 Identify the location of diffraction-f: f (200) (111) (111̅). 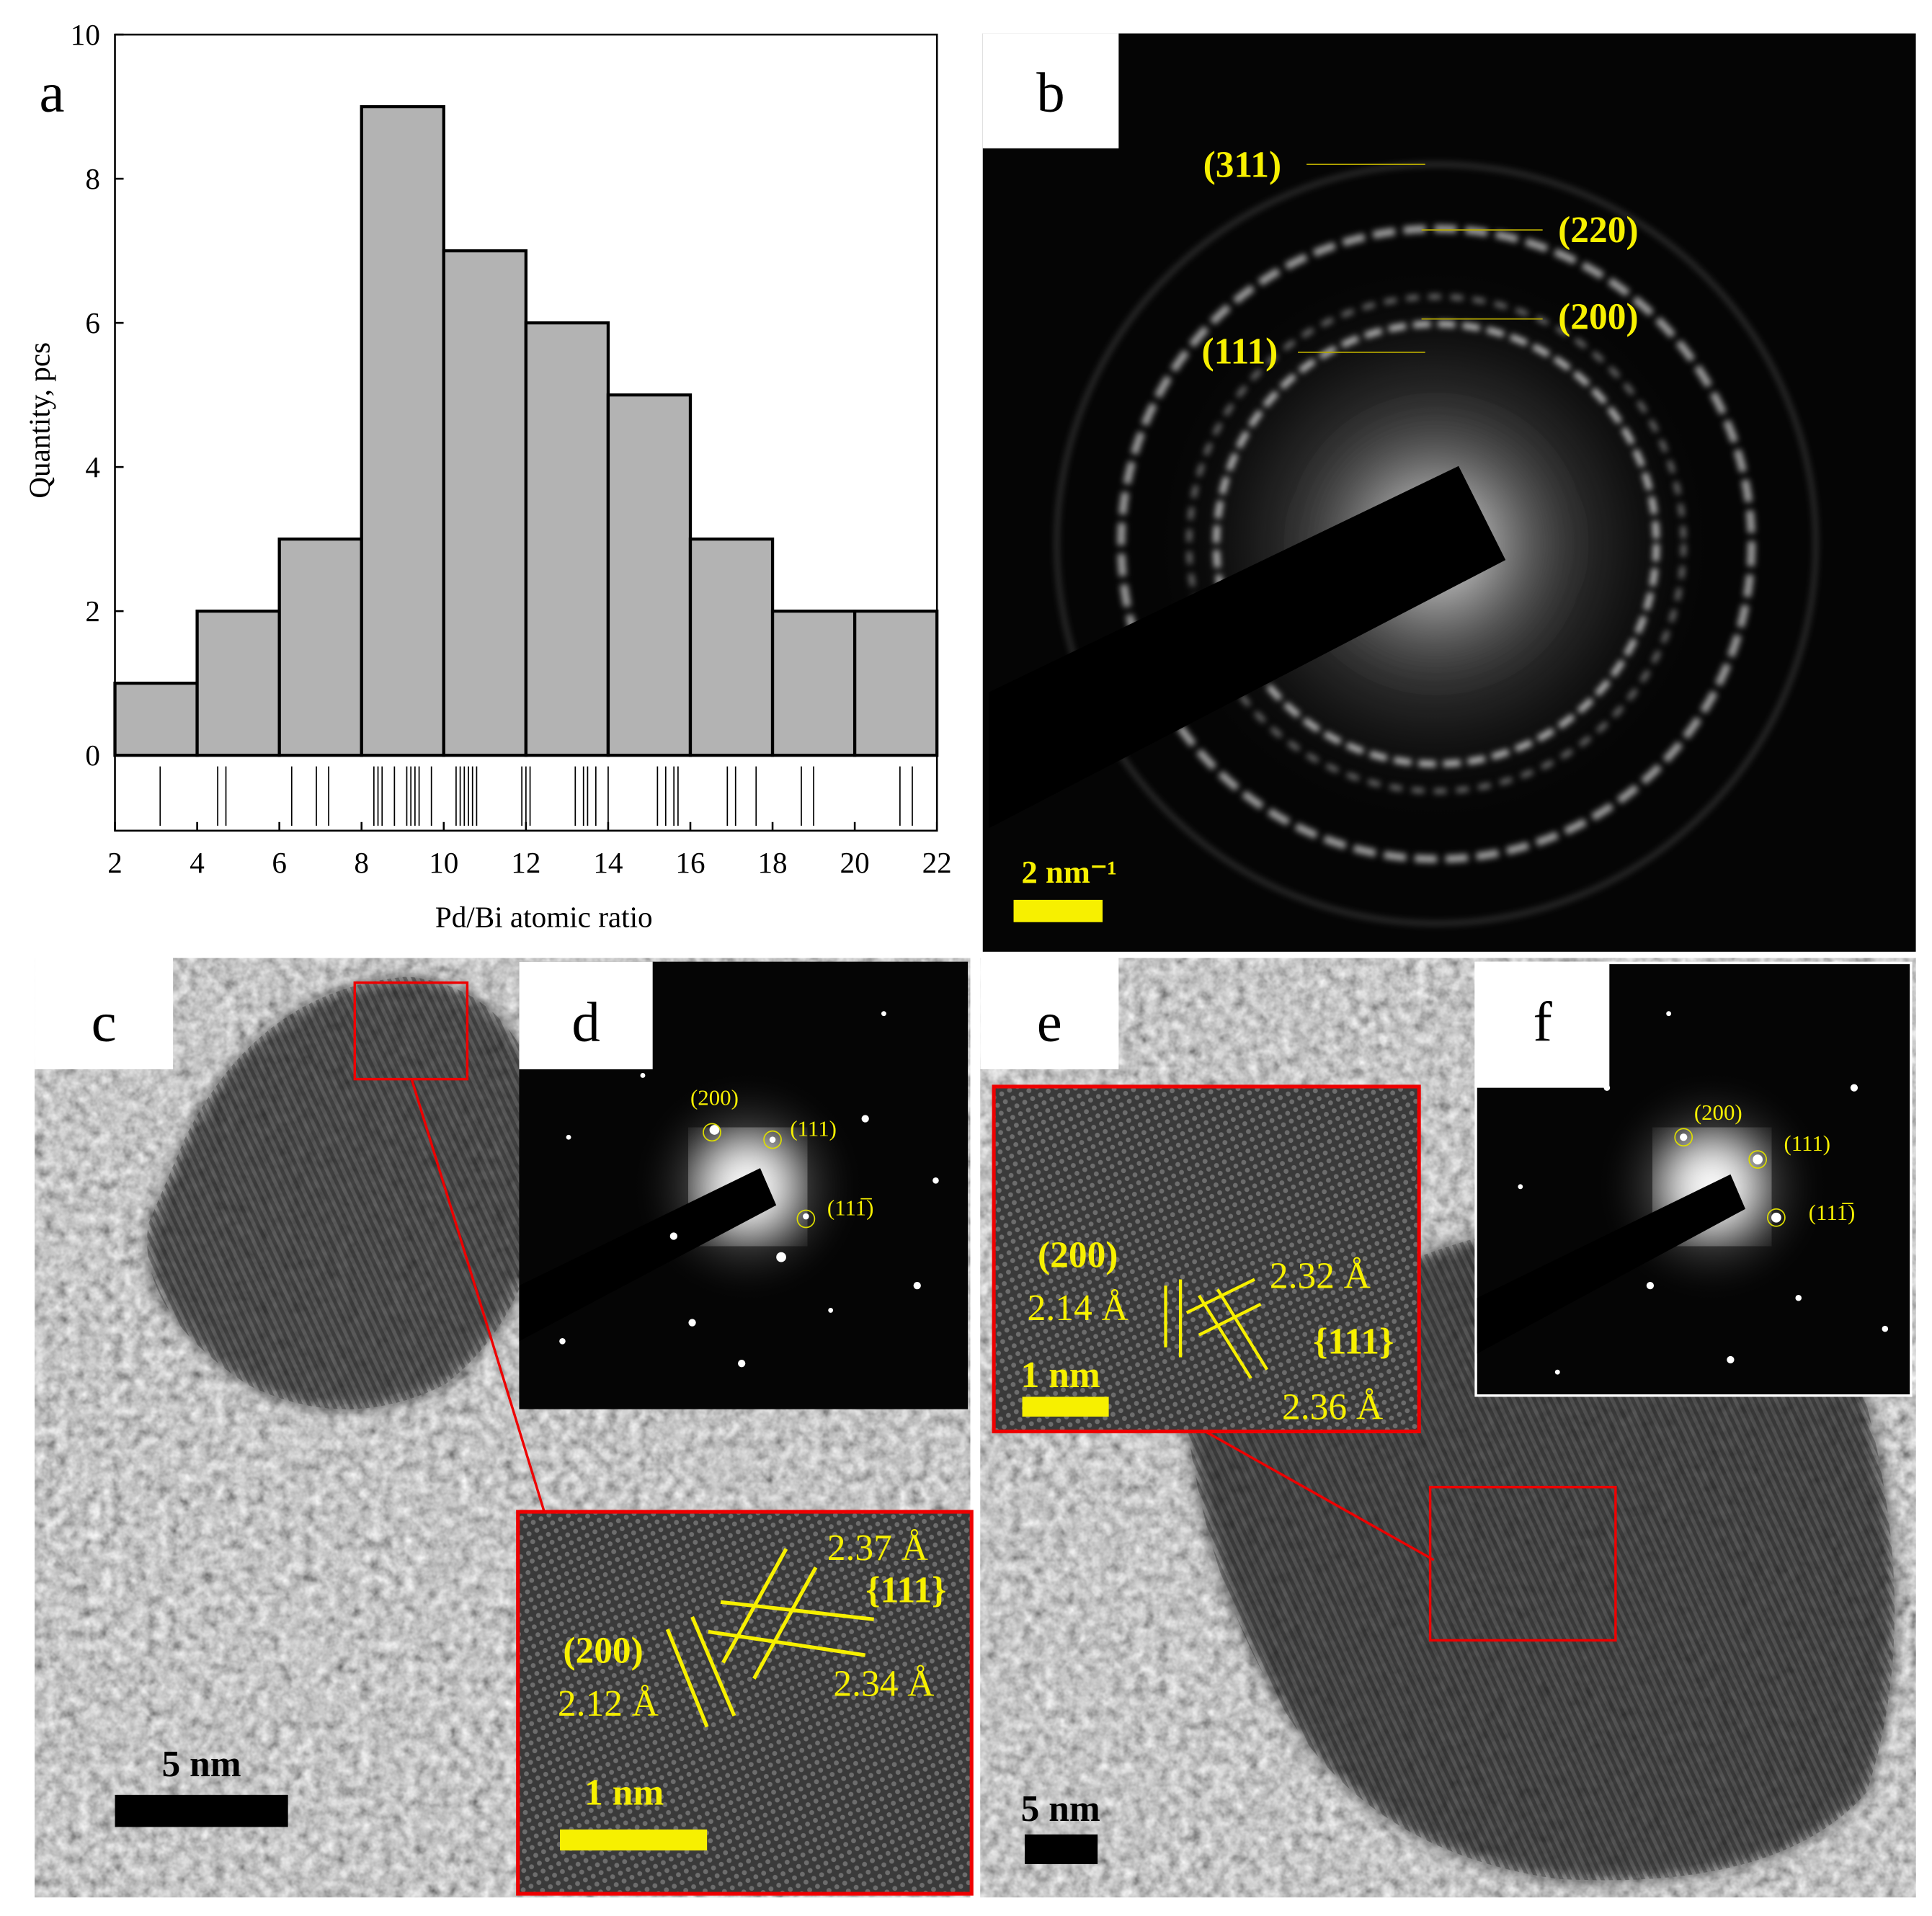
(1694, 1179).